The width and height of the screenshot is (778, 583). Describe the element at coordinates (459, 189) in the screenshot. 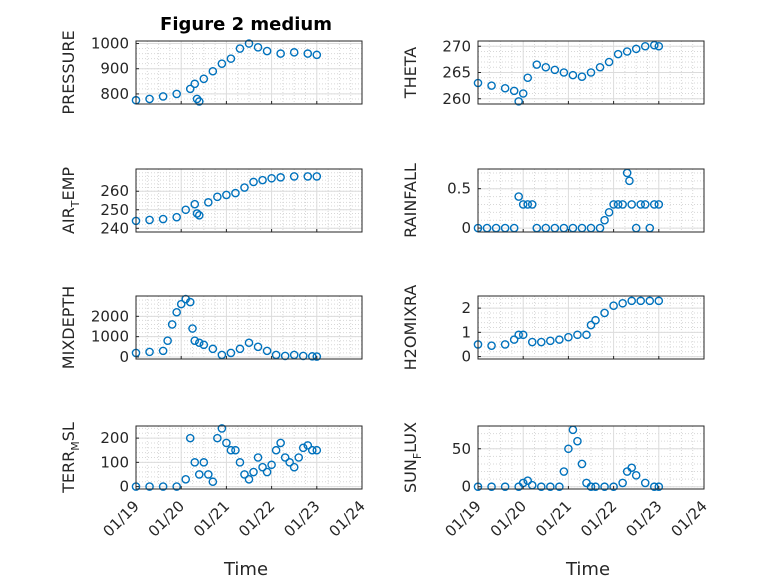

I see `y-tick-label: 0.5` at that location.